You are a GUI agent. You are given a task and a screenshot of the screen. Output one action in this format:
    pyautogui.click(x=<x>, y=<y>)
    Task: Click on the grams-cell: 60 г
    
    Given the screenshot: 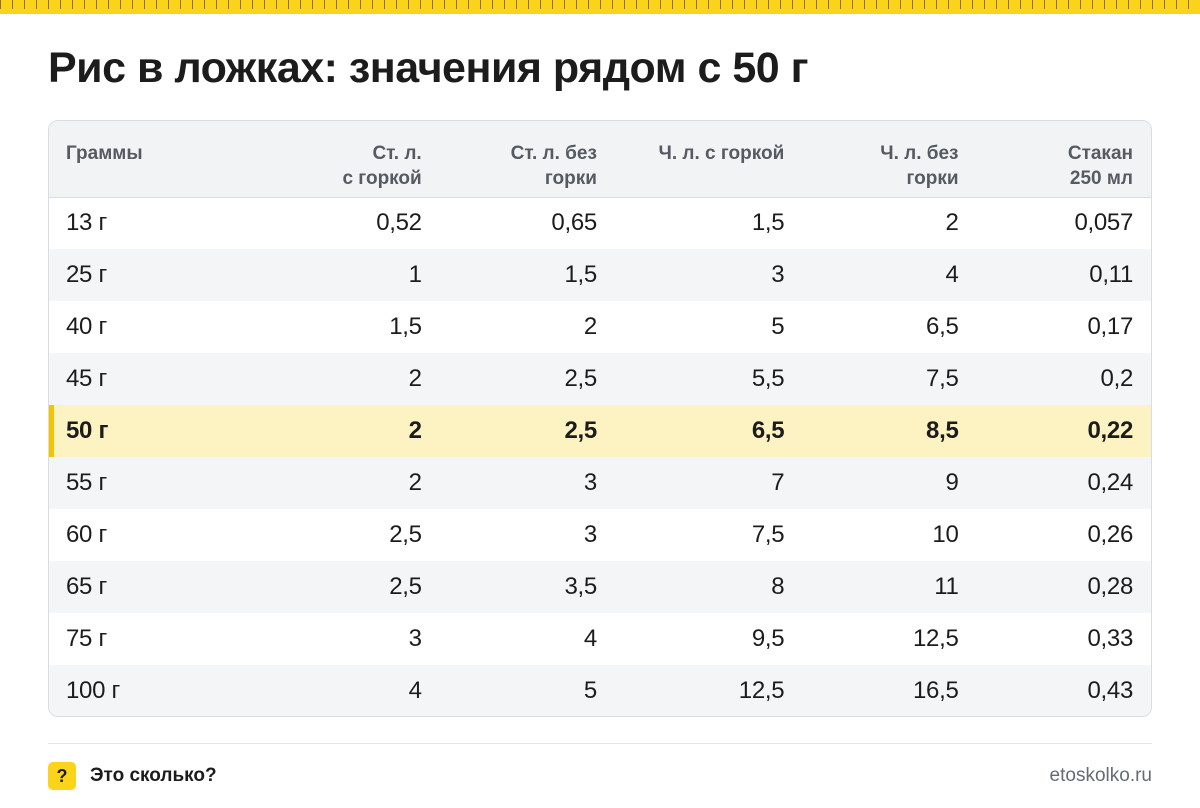 What is the action you would take?
    pyautogui.click(x=86, y=534)
    